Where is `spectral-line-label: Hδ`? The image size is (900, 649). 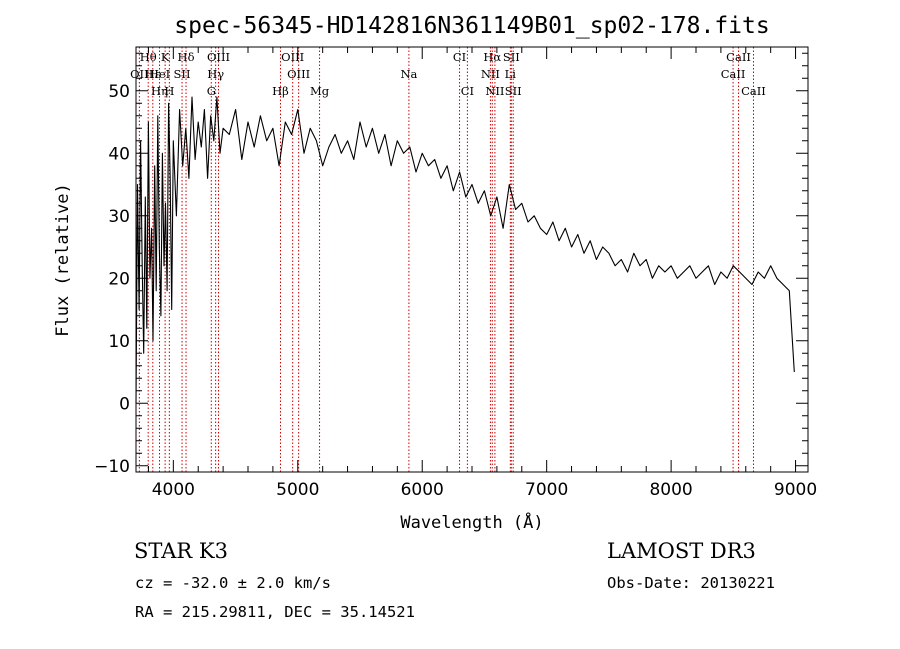
spectral-line-label: Hδ is located at coordinates (186, 57).